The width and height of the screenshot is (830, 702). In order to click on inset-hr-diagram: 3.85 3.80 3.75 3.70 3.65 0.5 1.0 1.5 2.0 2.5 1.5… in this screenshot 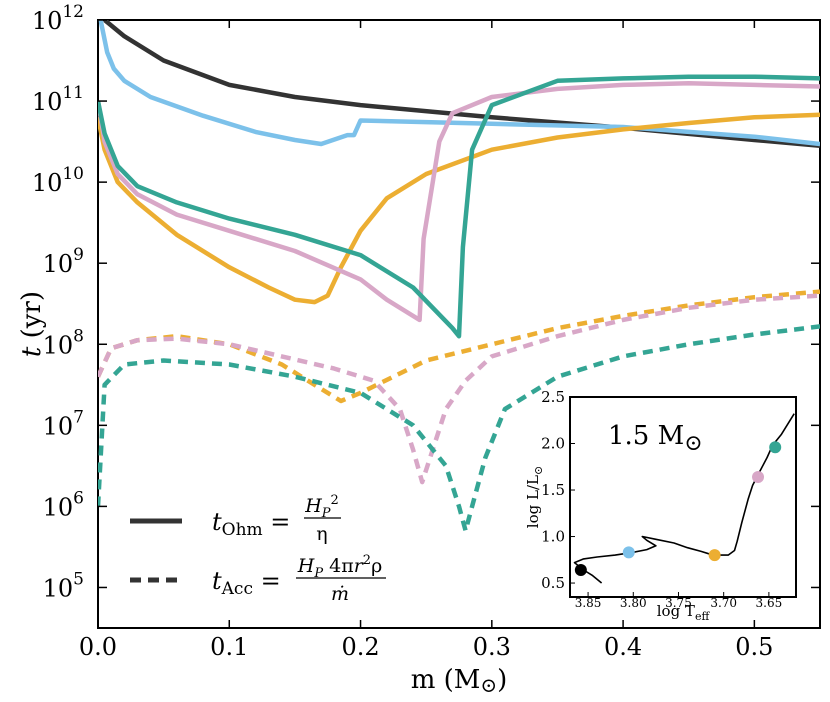, I will do `click(660, 505)`.